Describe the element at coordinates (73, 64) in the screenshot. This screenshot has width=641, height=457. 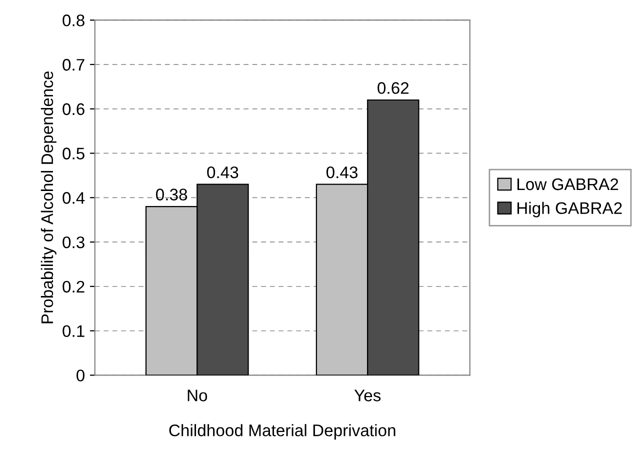
I see `y-tick-label: 0.7` at that location.